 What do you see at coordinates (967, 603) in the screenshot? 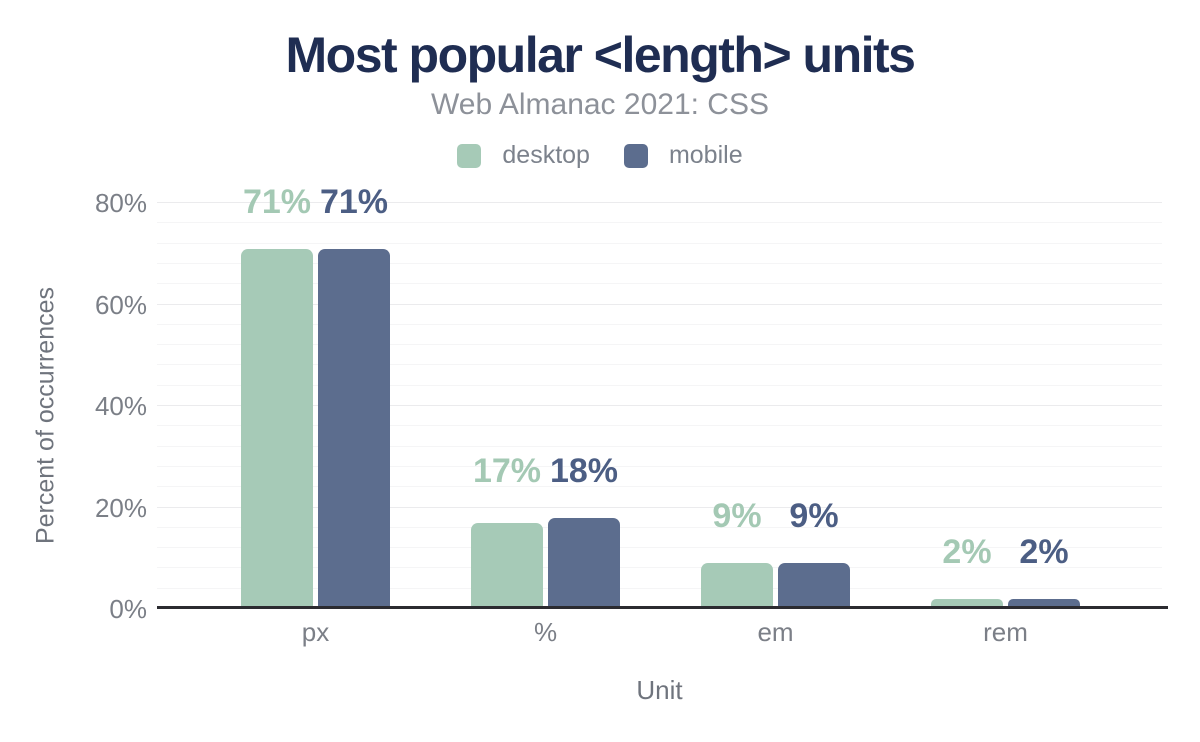
I see `bar-desktop-rem` at bounding box center [967, 603].